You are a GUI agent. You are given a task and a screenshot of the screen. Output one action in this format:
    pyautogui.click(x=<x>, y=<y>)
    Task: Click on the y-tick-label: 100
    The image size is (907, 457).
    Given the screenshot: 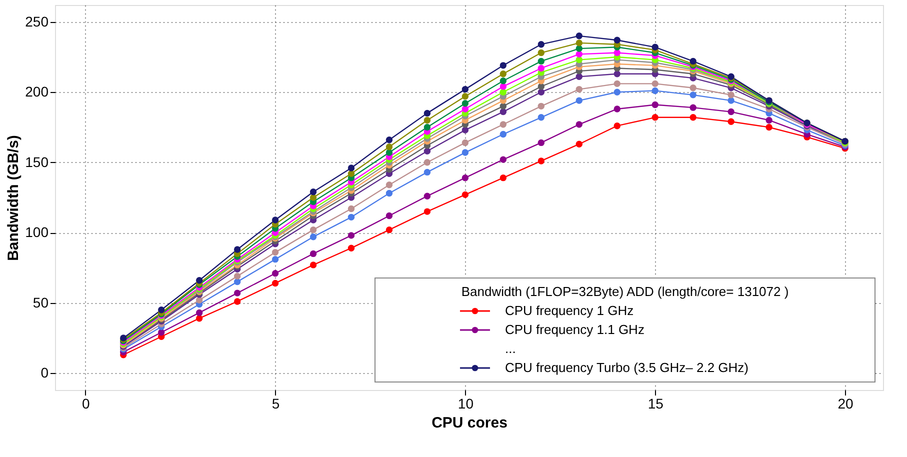 What is the action you would take?
    pyautogui.click(x=37, y=232)
    